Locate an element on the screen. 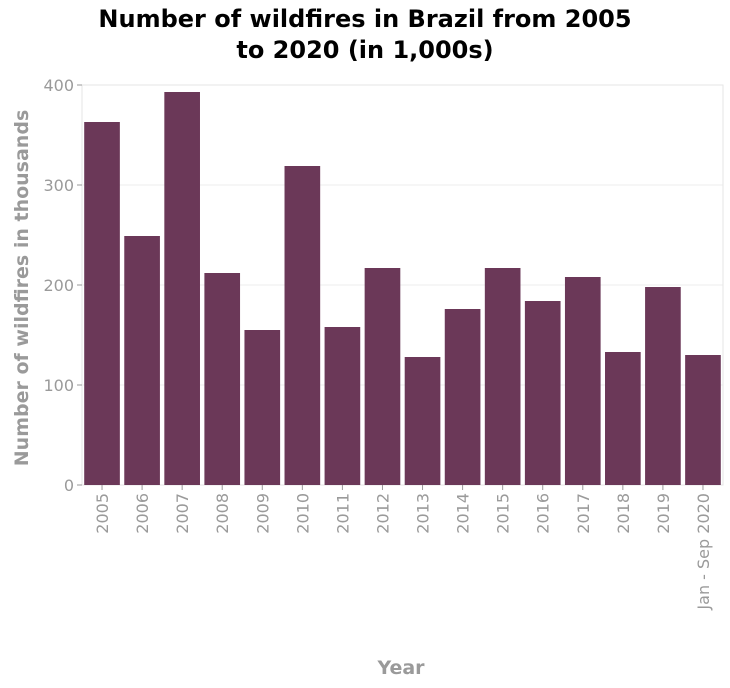  bar-2005 is located at coordinates (102, 303).